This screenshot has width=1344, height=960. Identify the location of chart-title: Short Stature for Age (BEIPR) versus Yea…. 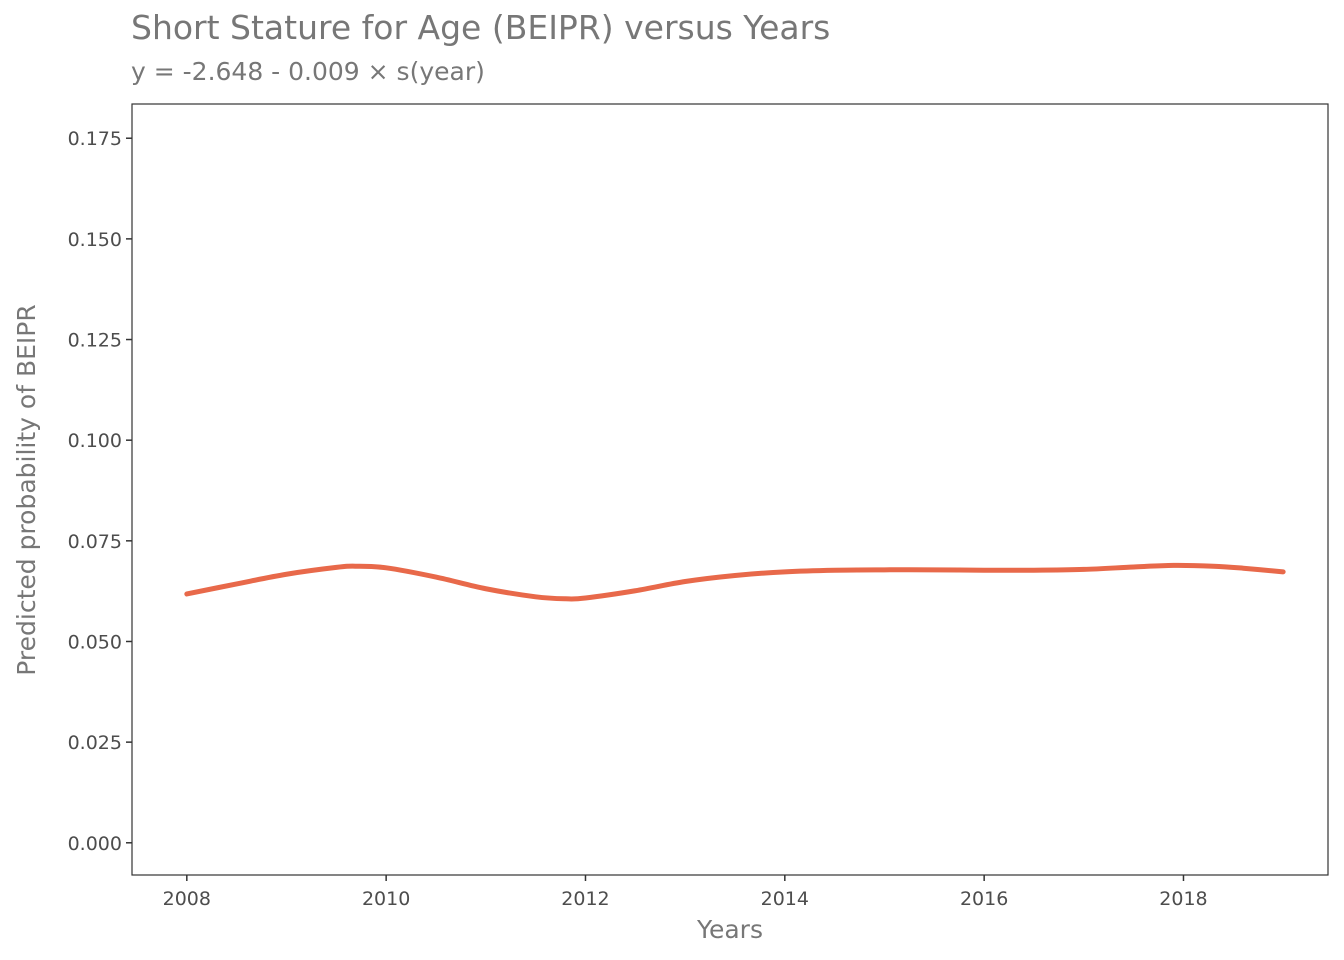
(481, 27).